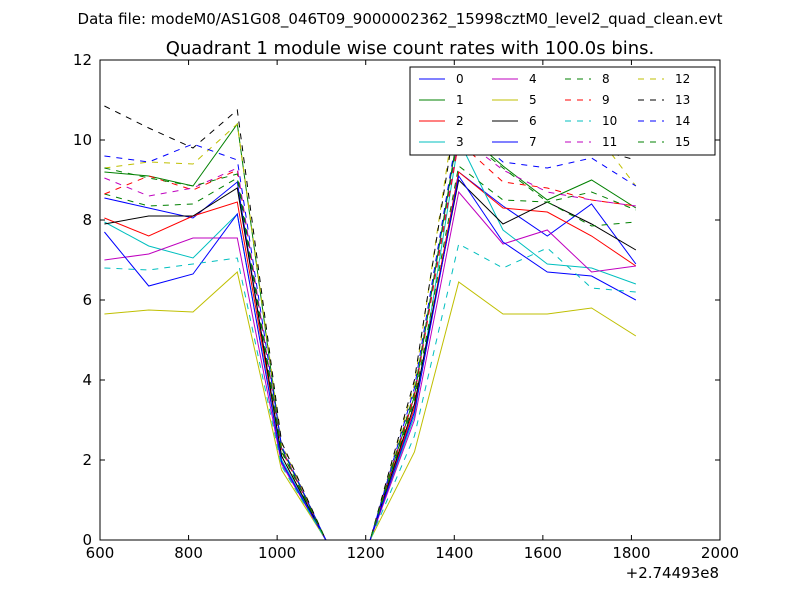 The height and width of the screenshot is (600, 800). What do you see at coordinates (562, 111) in the screenshot?
I see `legend-box` at bounding box center [562, 111].